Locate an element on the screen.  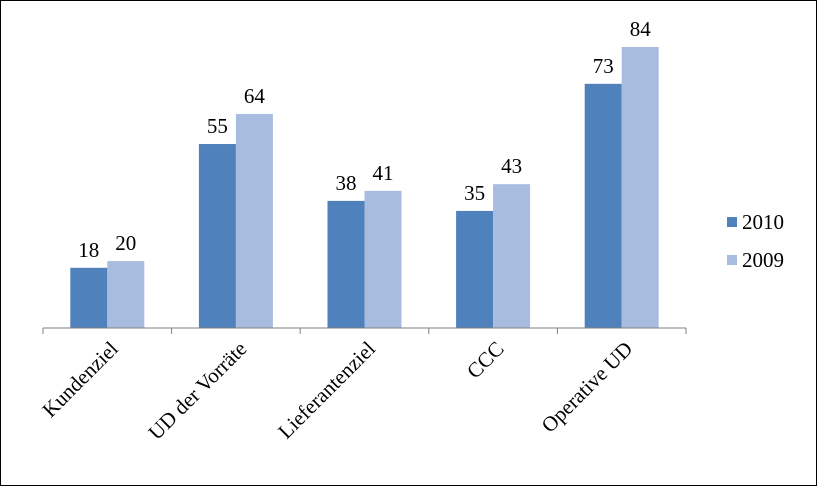
legend-label-2010: 2010 is located at coordinates (763, 222).